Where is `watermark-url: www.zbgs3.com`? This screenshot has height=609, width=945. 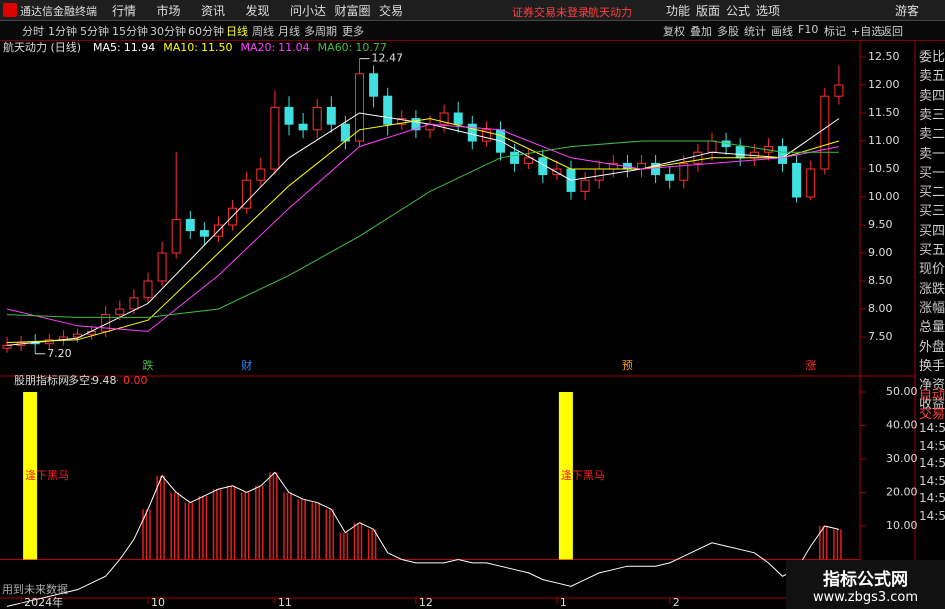 watermark-url: www.zbgs3.com is located at coordinates (865, 597).